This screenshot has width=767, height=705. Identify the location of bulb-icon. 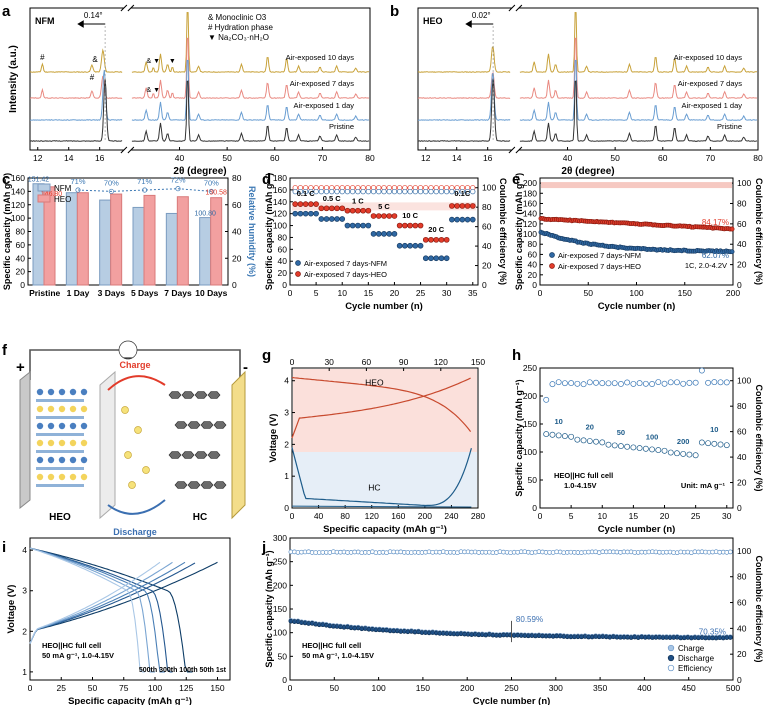
(128, 350).